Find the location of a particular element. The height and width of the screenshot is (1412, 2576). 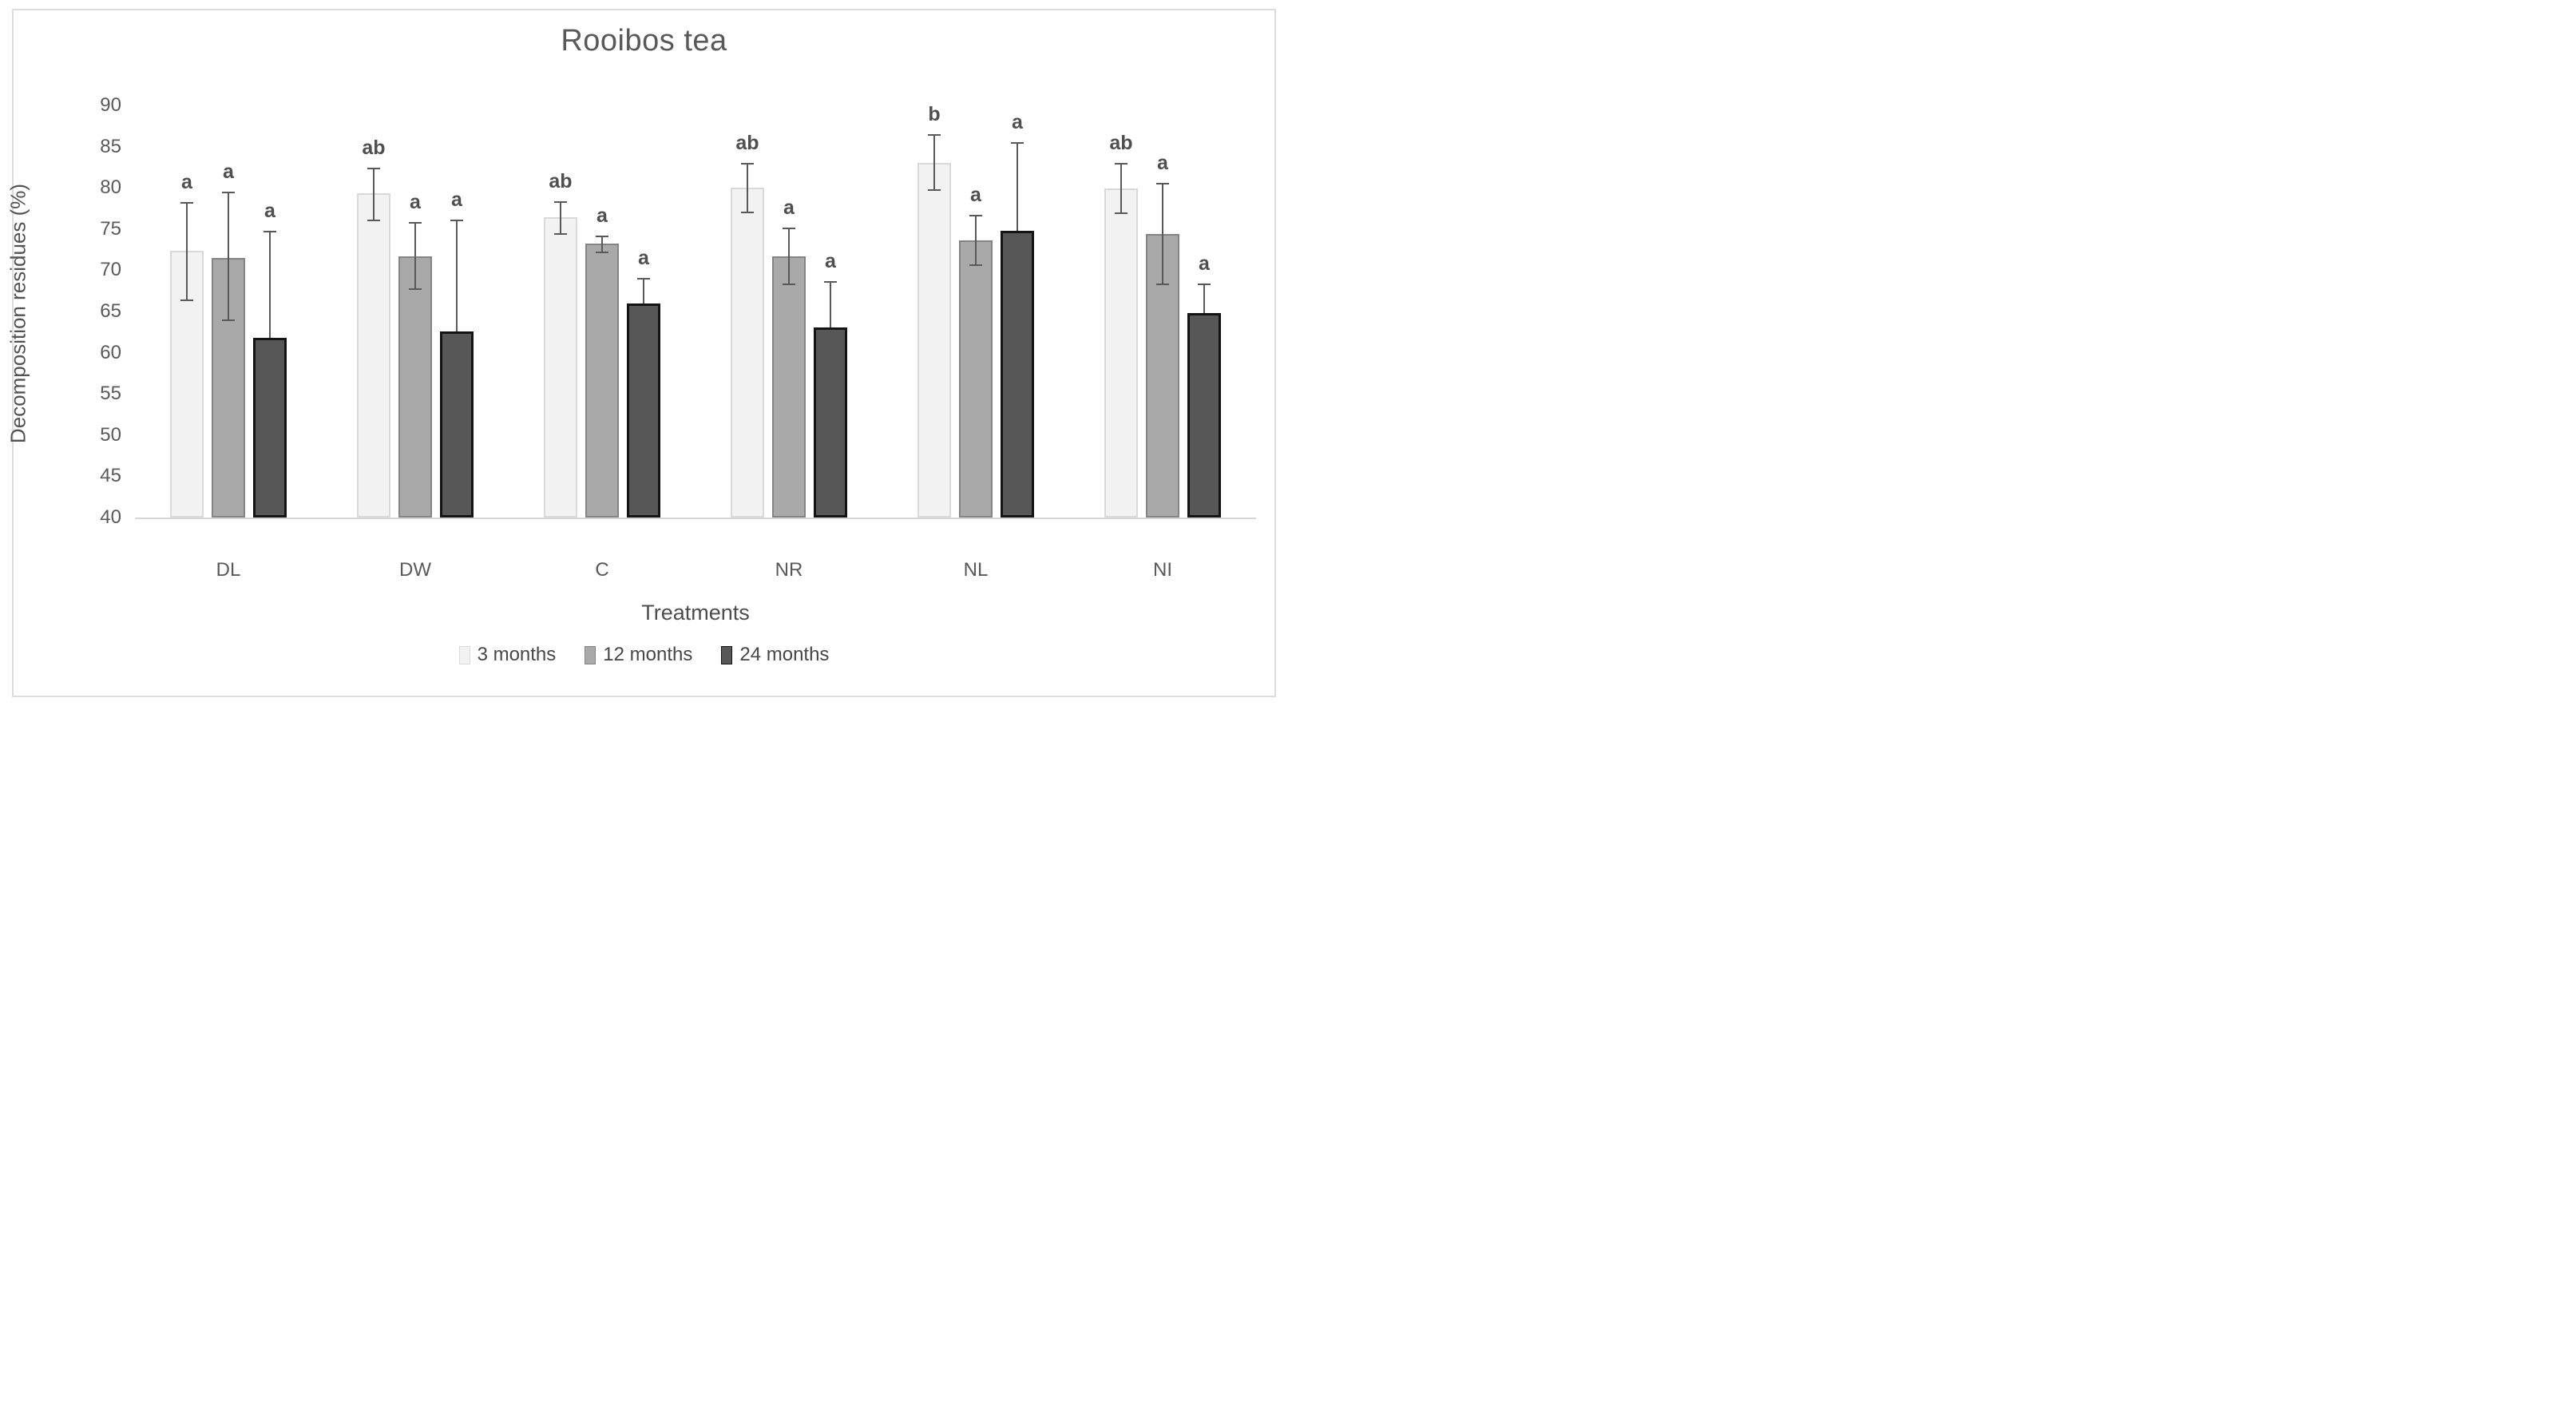

bar-group-nr: ab a a is located at coordinates (789, 311).